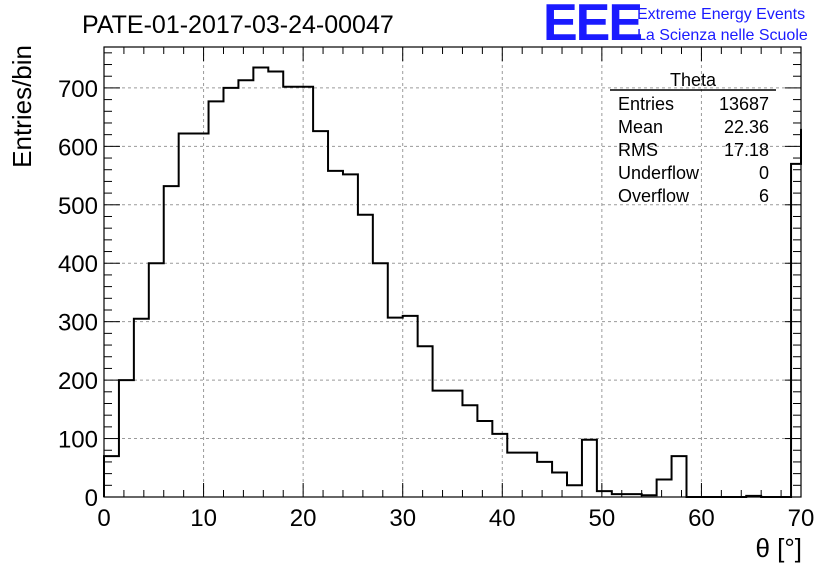 This screenshot has height=572, width=836. Describe the element at coordinates (746, 127) in the screenshot. I see `stats-value-mean: 22.36` at that location.